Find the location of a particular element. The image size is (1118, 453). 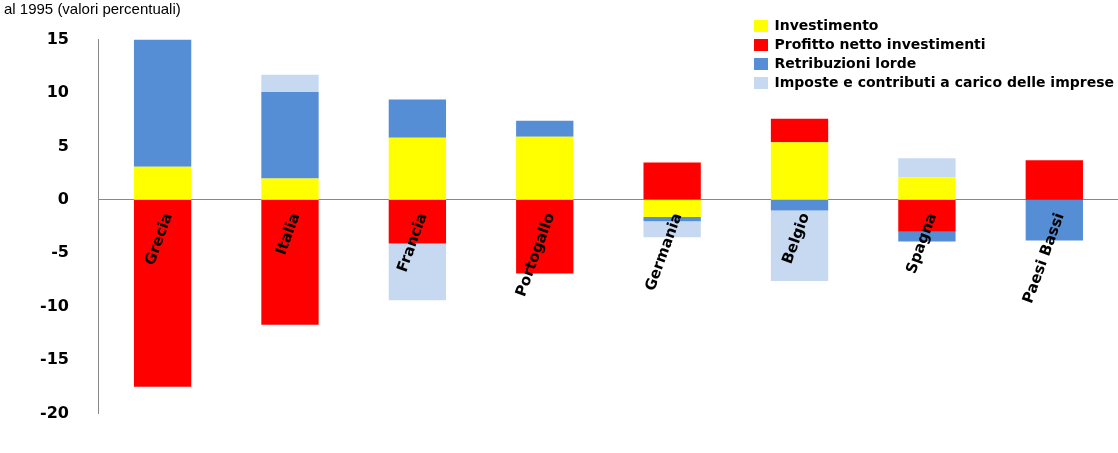

y-tick-label: -10 is located at coordinates (54, 305).